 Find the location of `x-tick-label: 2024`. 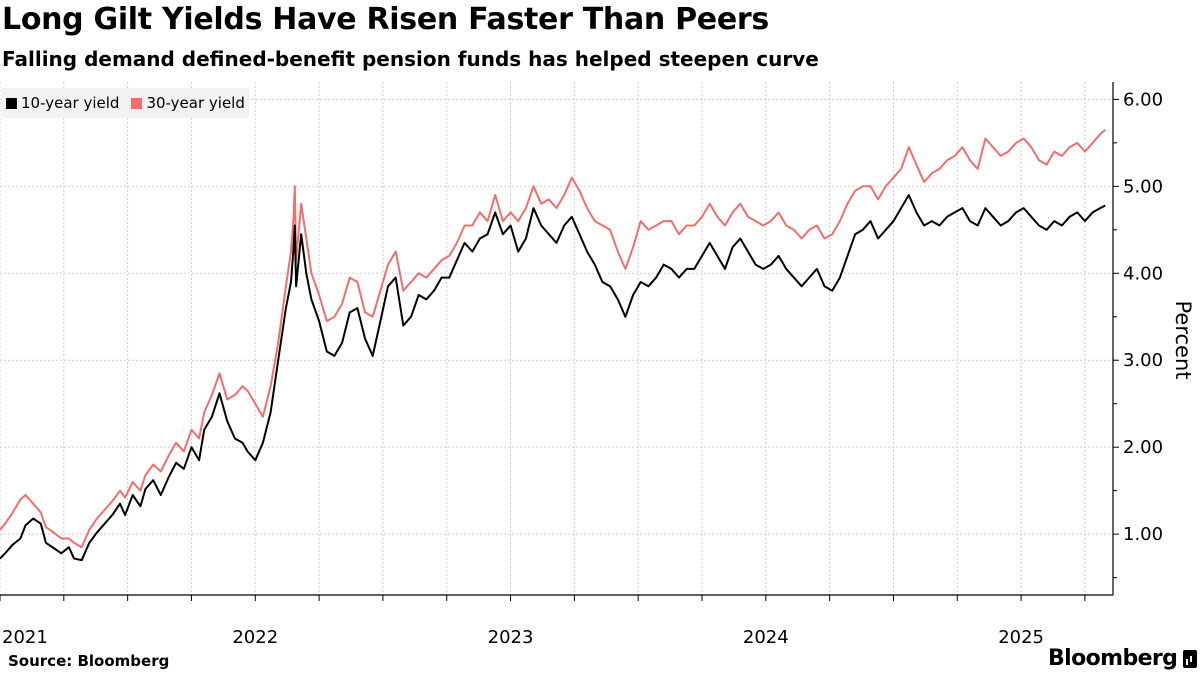

x-tick-label: 2024 is located at coordinates (766, 637).